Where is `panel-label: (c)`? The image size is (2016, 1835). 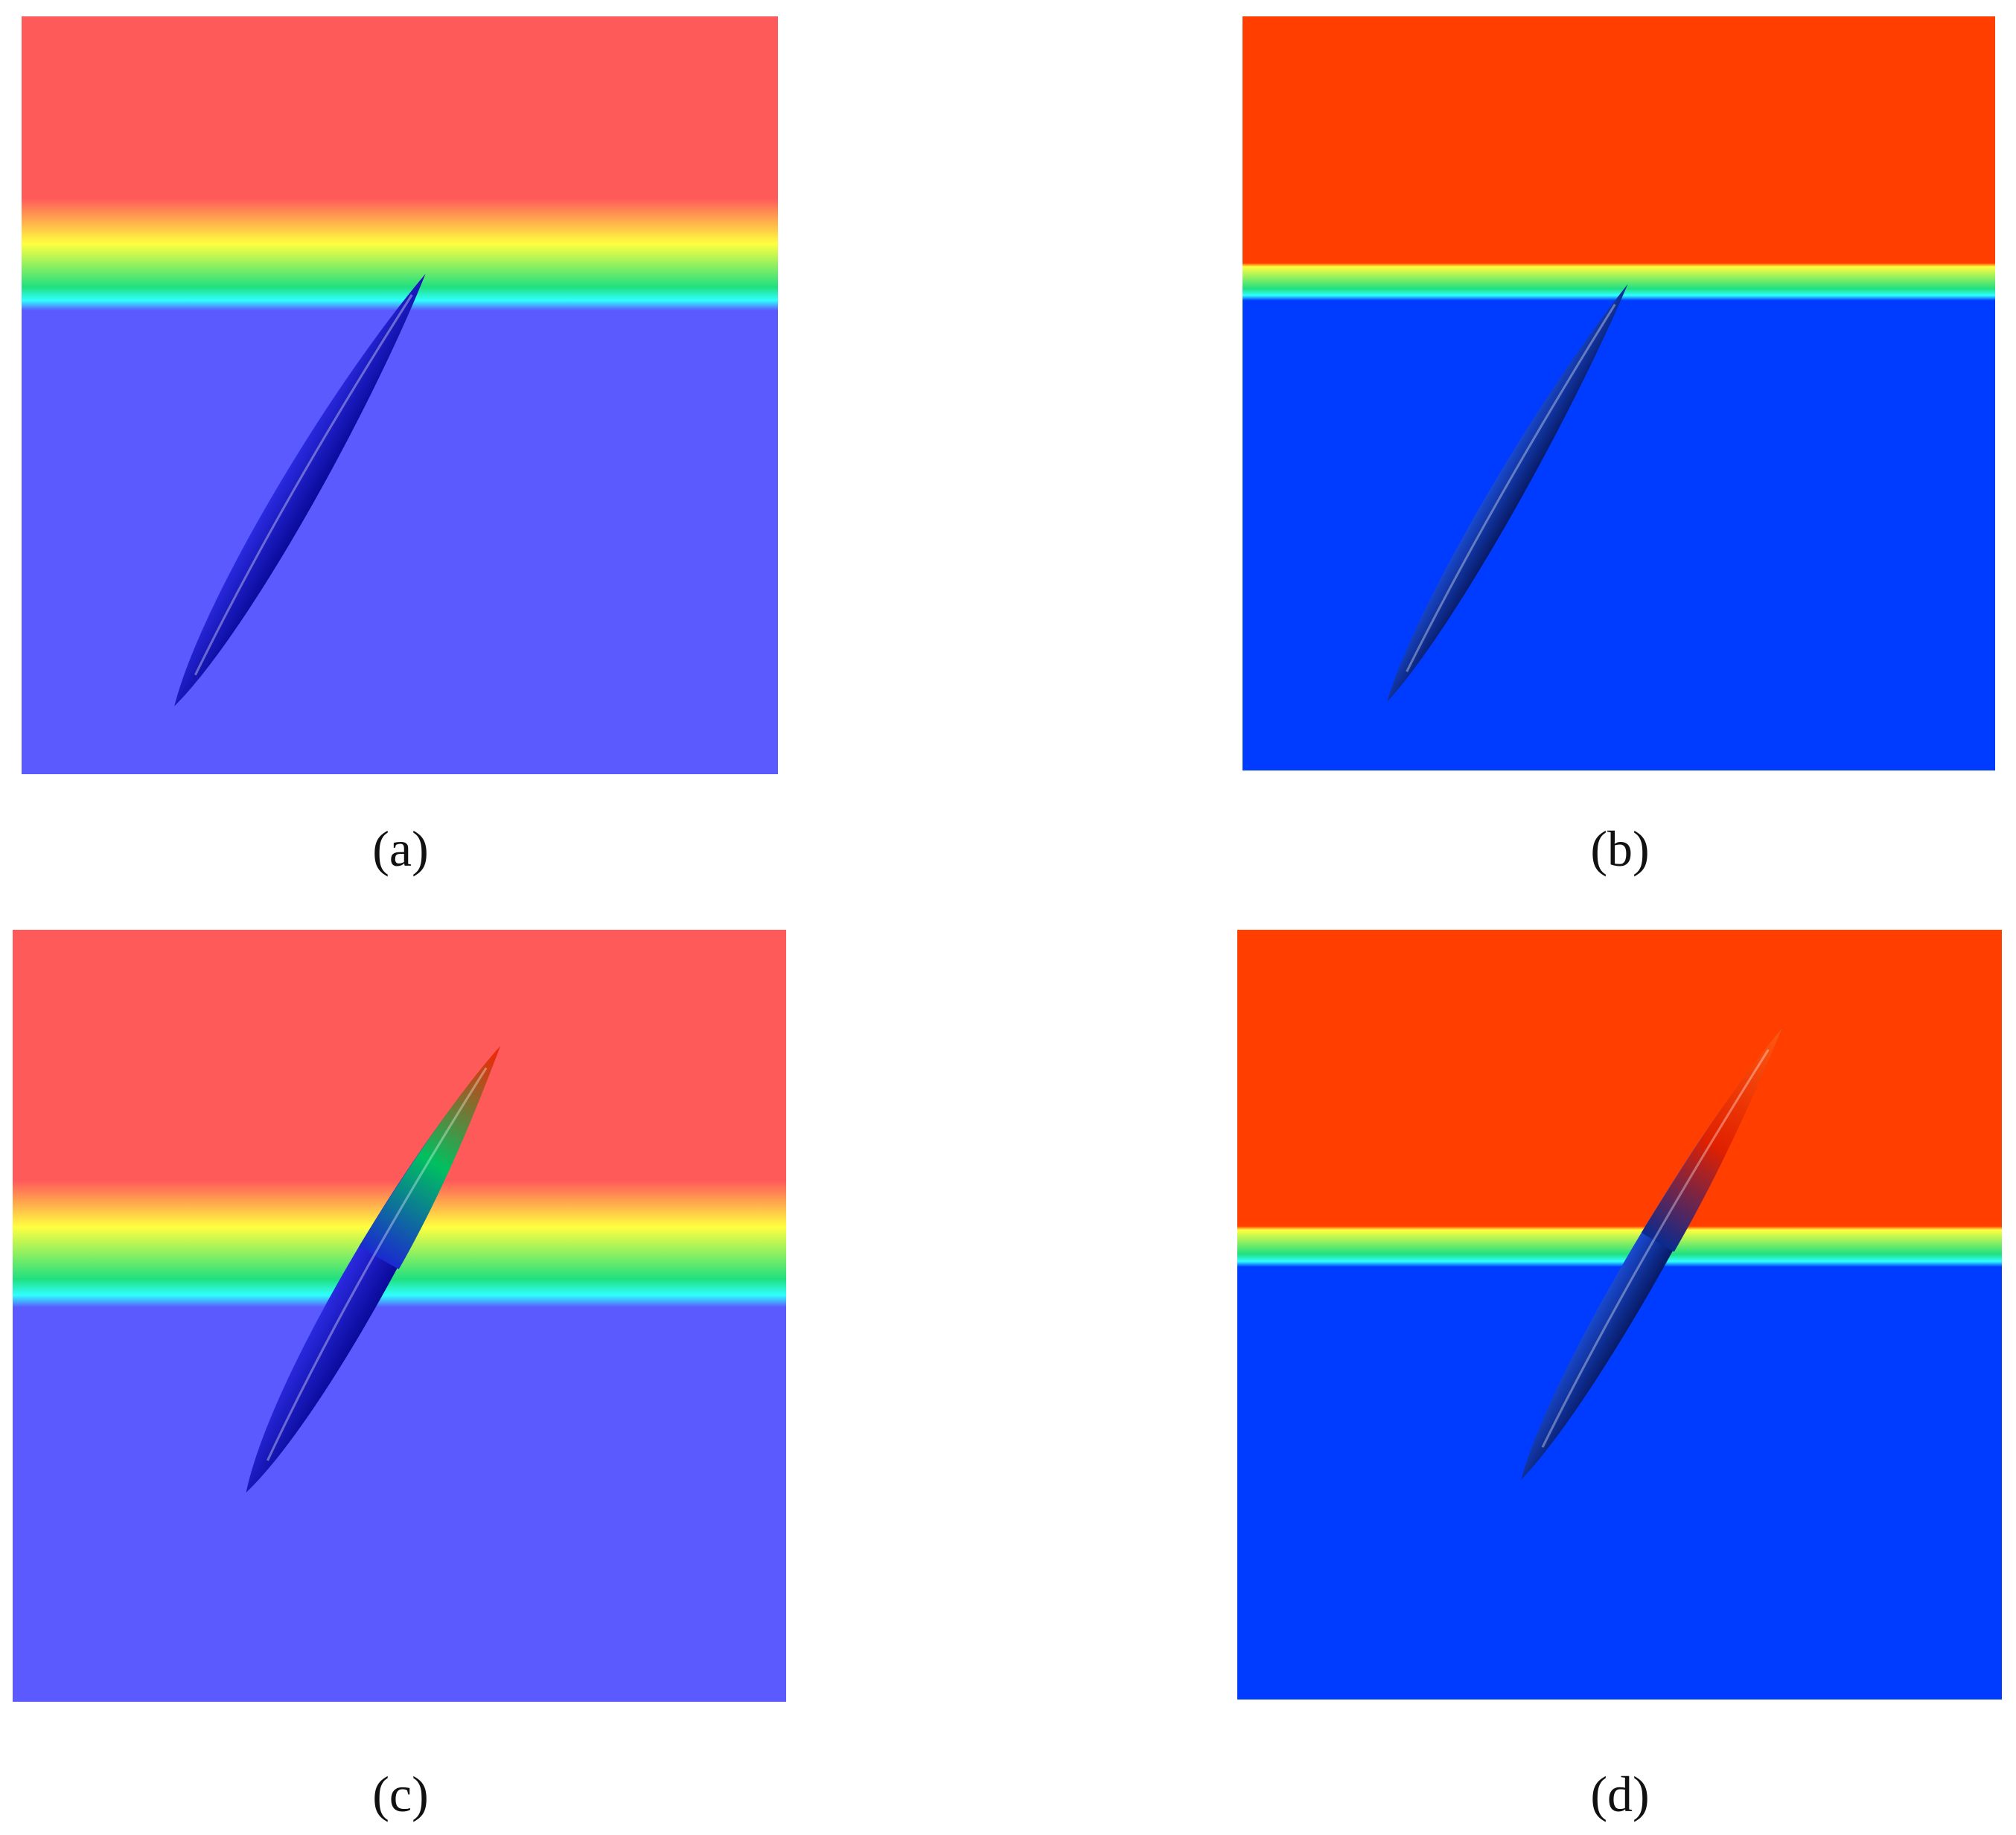 panel-label: (c) is located at coordinates (400, 1794).